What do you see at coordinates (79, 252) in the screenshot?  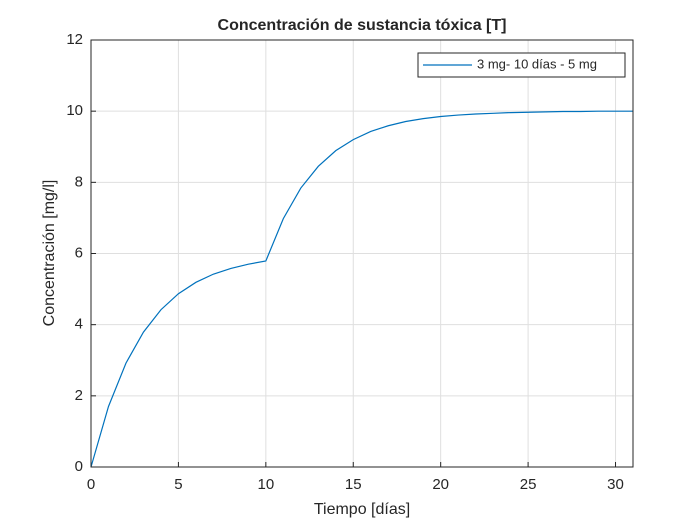 I see `y-tick-label: 6` at bounding box center [79, 252].